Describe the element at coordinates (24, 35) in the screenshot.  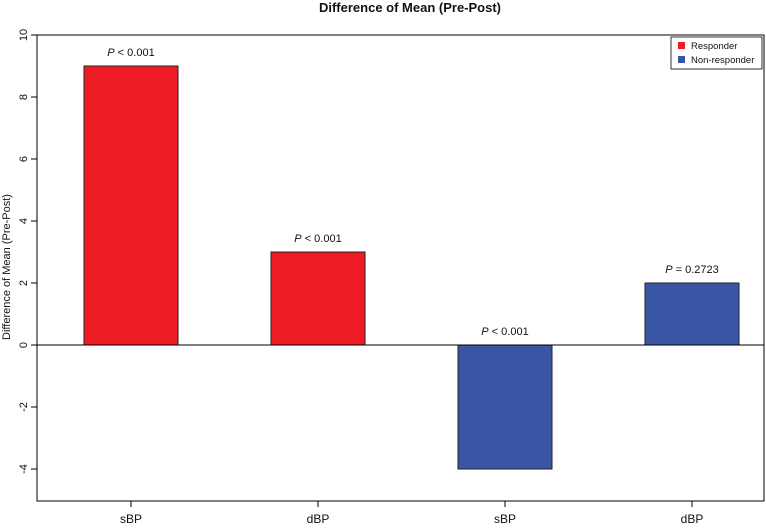
I see `y-tick-label: 10` at that location.